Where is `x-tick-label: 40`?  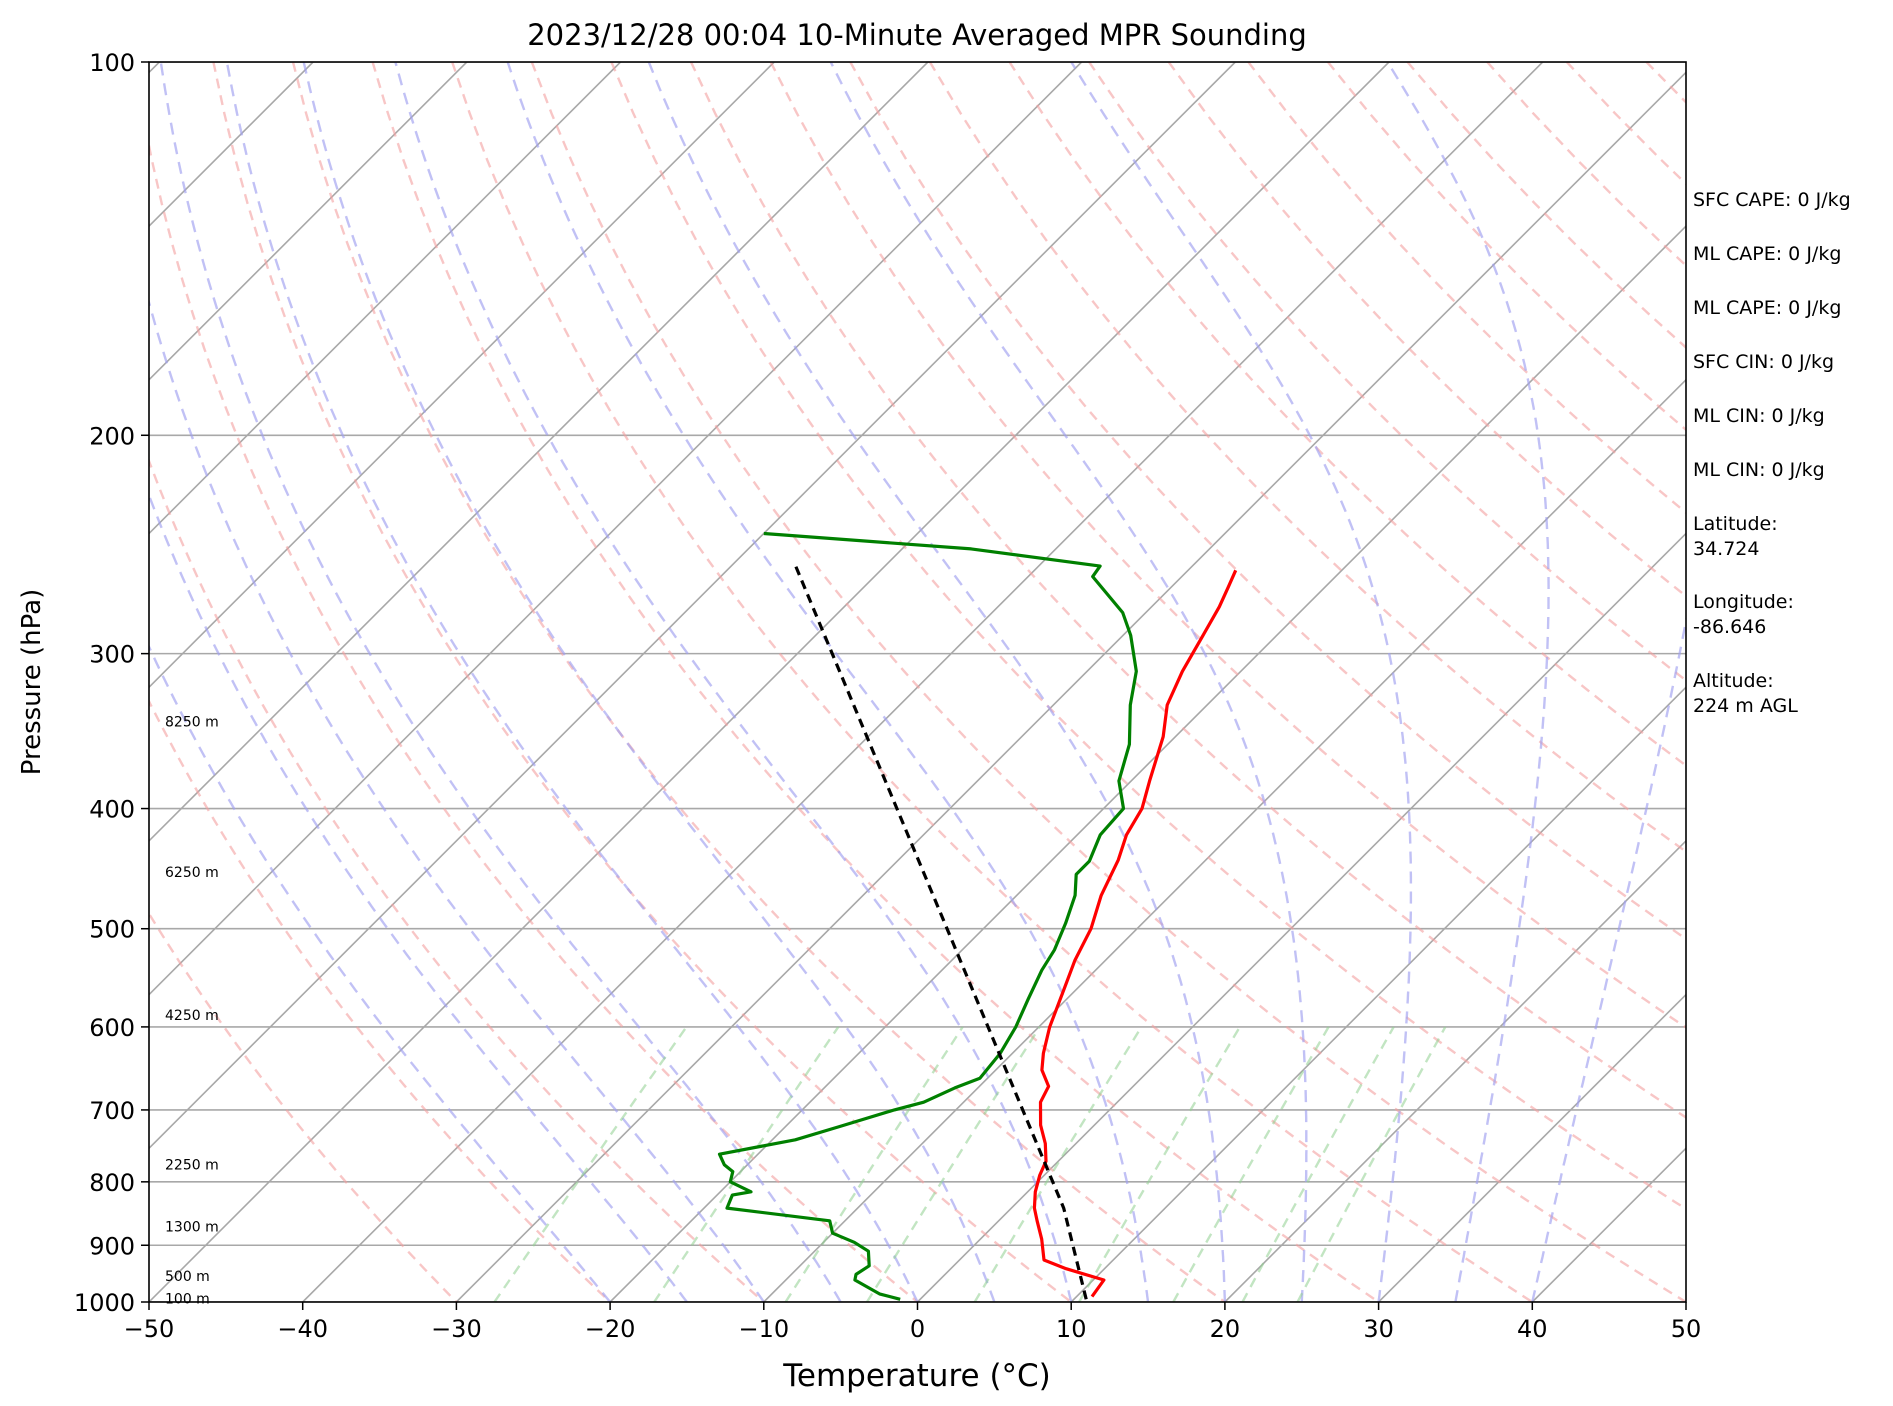 x-tick-label: 40 is located at coordinates (1532, 1329).